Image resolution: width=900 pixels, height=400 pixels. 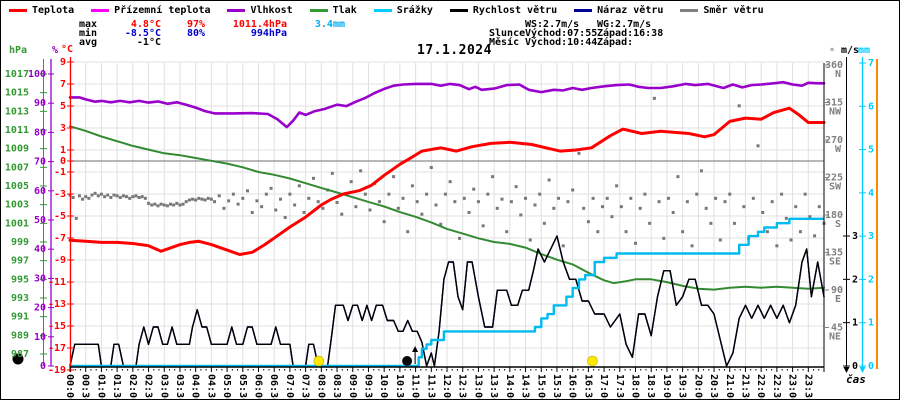 What do you see at coordinates (289, 387) in the screenshot?
I see `time-tick-label: 07:00` at bounding box center [289, 387].